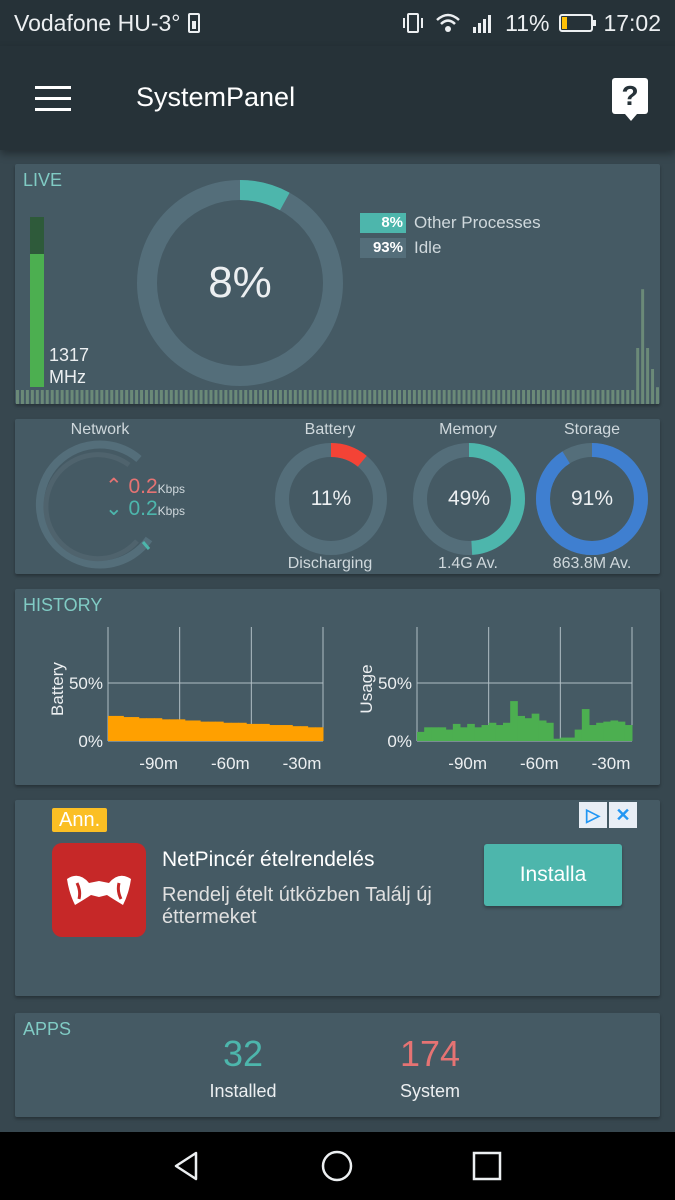 This screenshot has height=1200, width=675. What do you see at coordinates (428, 247) in the screenshot?
I see `legend-label: Idle` at bounding box center [428, 247].